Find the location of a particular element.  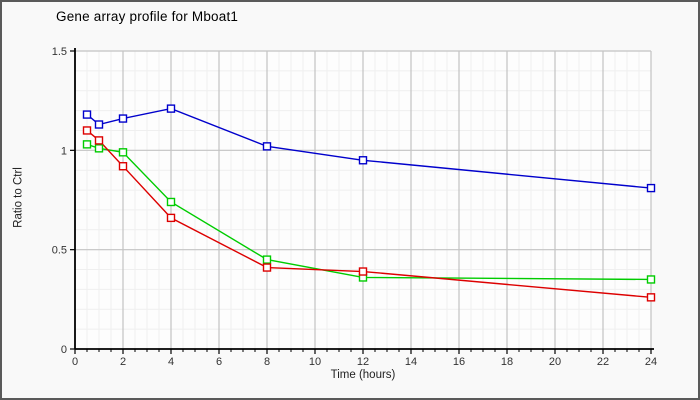

series-red-marker-1h is located at coordinates (99, 140).